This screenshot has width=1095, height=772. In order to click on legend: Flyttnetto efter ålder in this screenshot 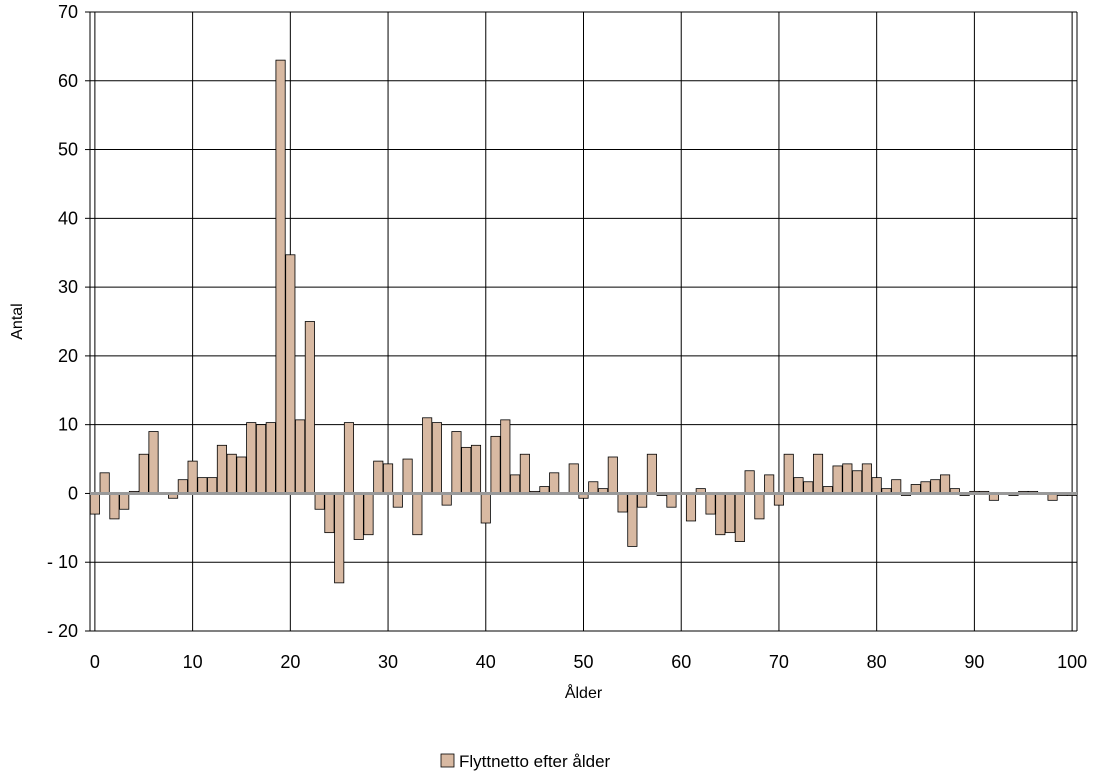, I will do `click(525, 761)`.